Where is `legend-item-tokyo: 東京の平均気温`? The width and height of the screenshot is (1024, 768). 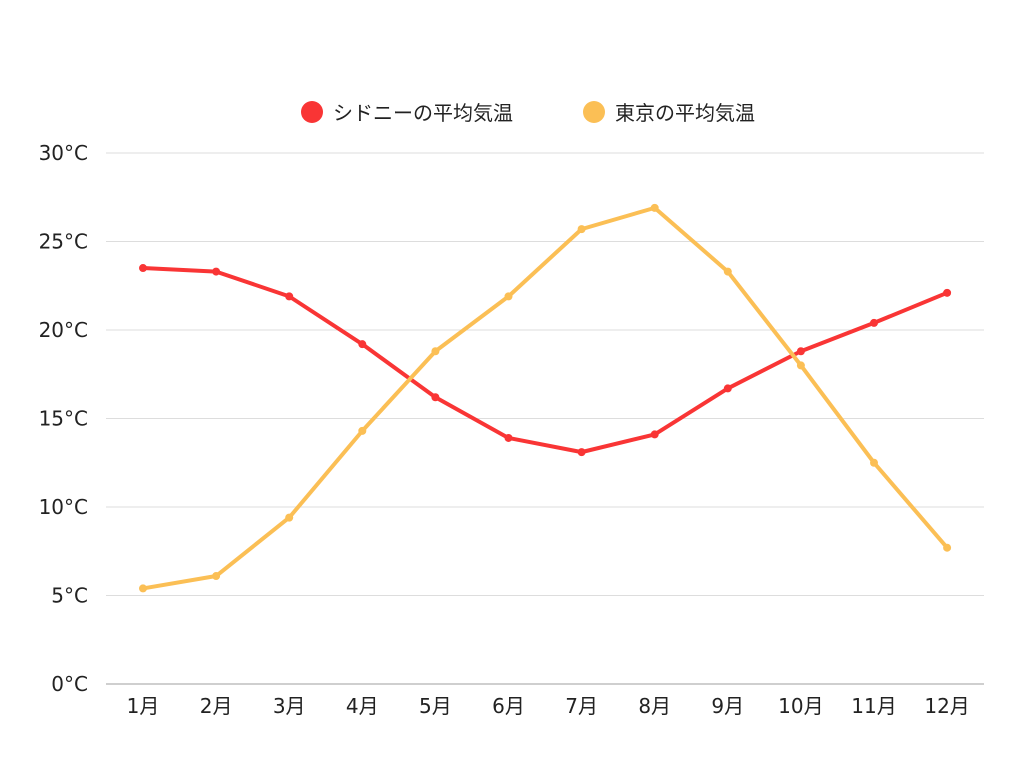 legend-item-tokyo: 東京の平均気温 is located at coordinates (669, 113).